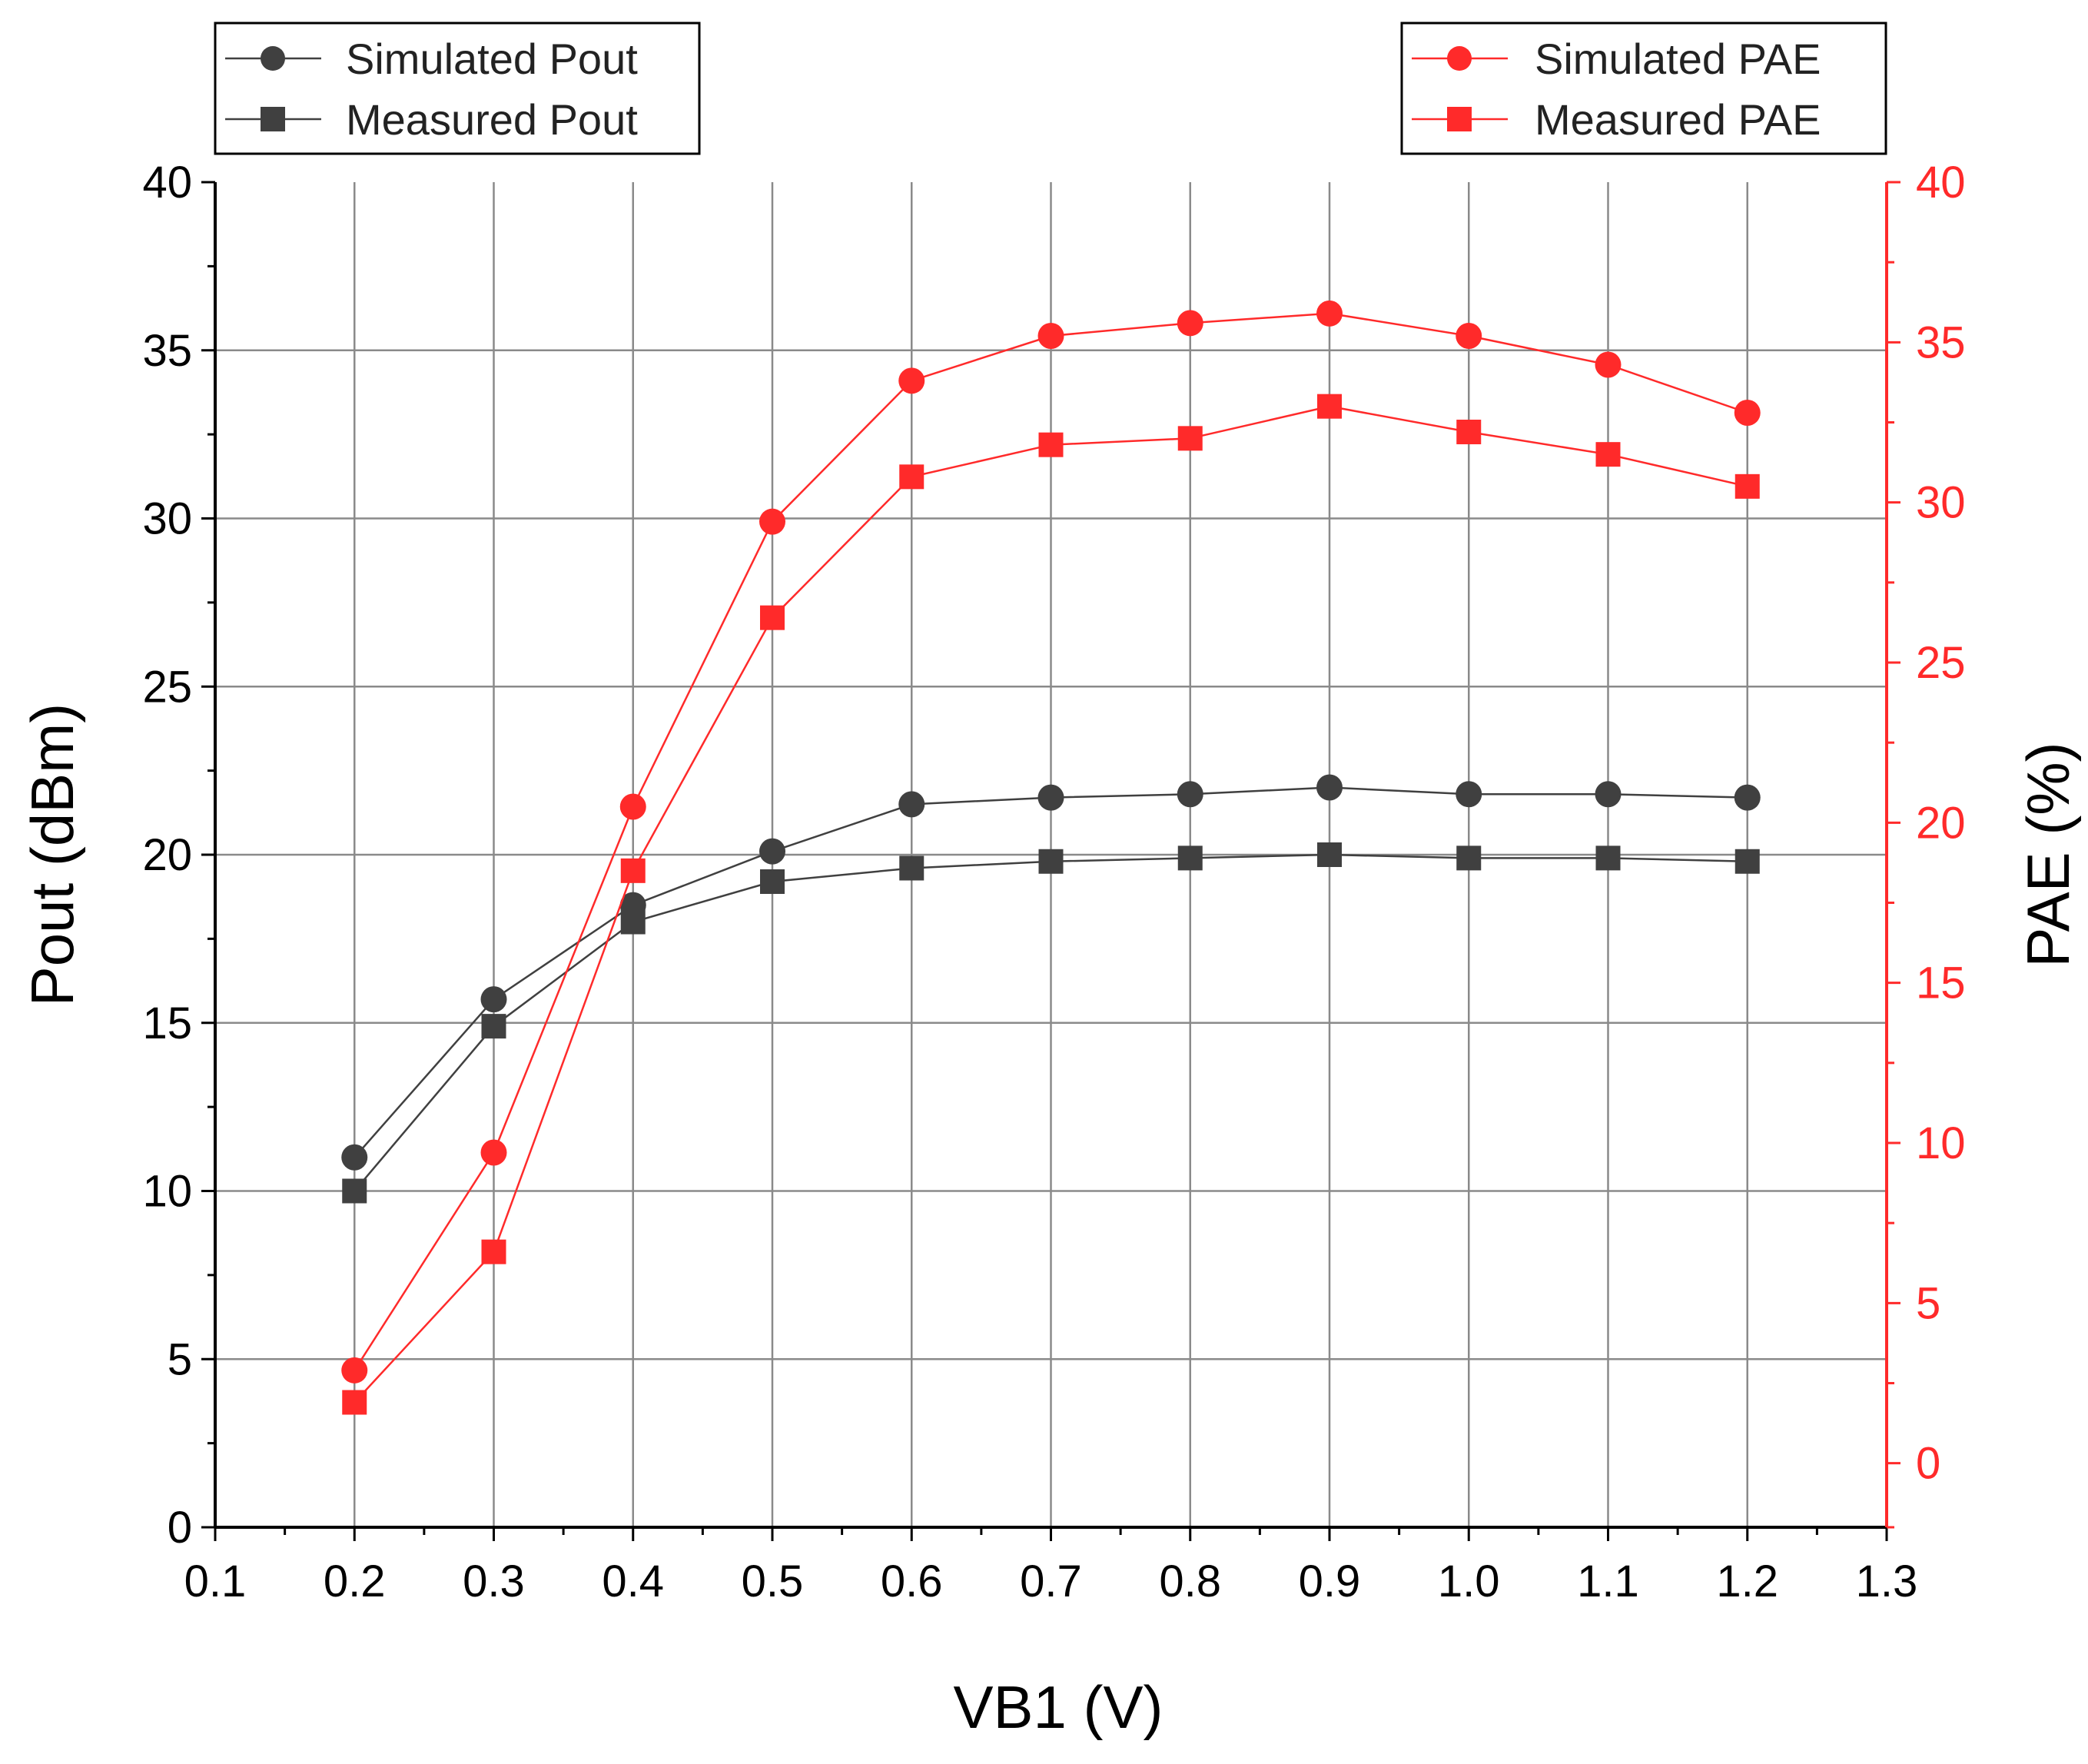 The height and width of the screenshot is (1764, 2088). What do you see at coordinates (215, 1581) in the screenshot?
I see `x-tick-label: 0.1` at bounding box center [215, 1581].